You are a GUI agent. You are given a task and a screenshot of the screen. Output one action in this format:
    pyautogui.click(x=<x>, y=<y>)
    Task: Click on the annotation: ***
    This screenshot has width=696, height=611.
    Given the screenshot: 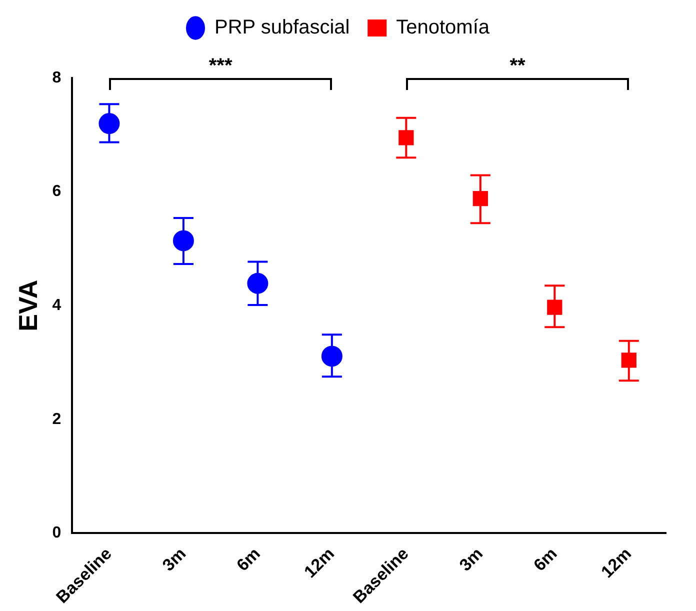 What is the action you would take?
    pyautogui.click(x=221, y=66)
    